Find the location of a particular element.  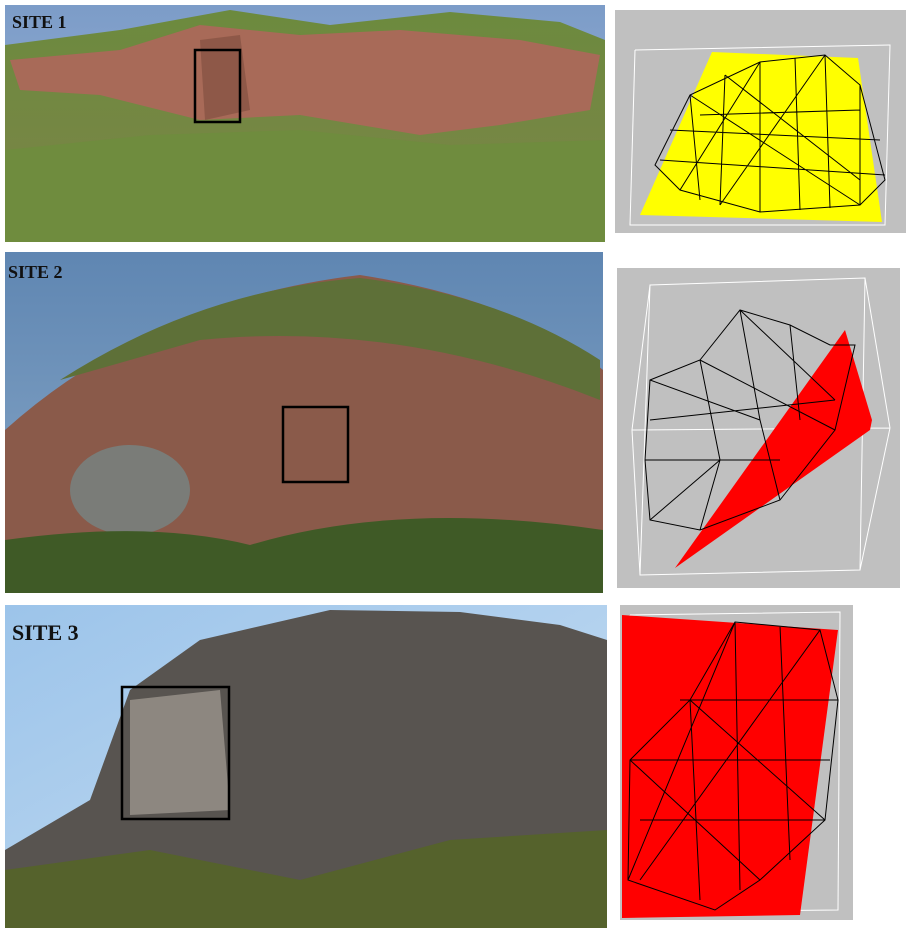

site-label: SITE 2 is located at coordinates (35, 272).